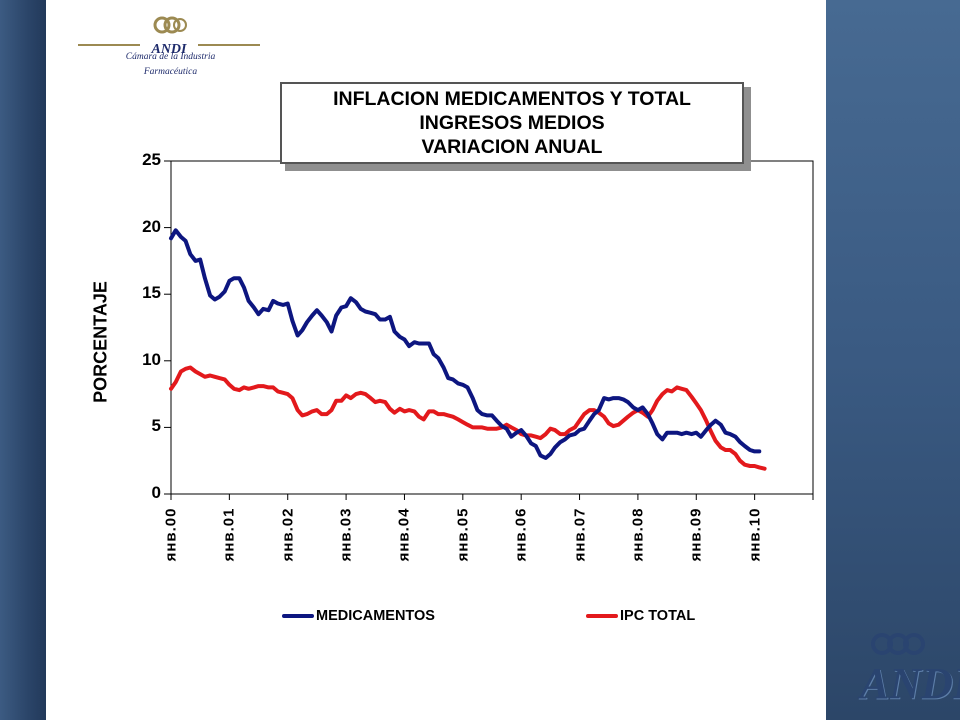 This screenshot has width=960, height=720. I want to click on logo-subtitle-line1: Cámara de la Industria, so click(170, 57).